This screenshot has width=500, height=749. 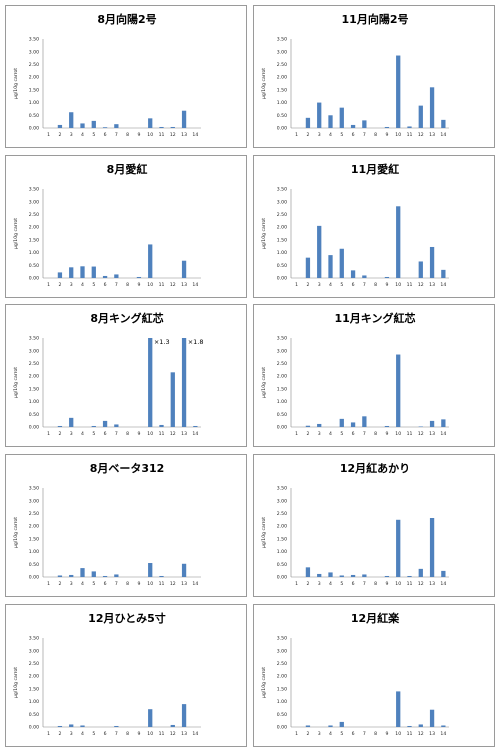 I want to click on y-tick-label: 1.50, so click(x=34, y=240).